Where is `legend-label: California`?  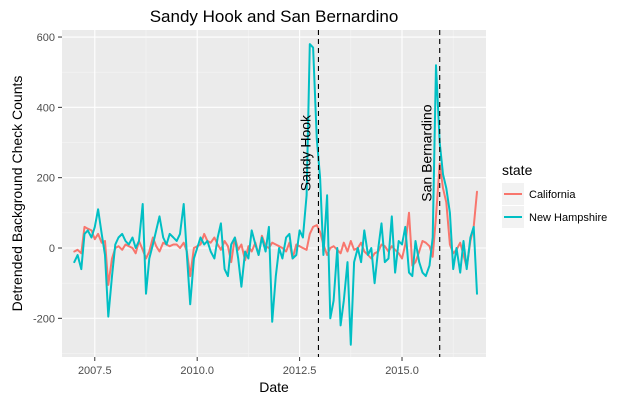 legend-label: California is located at coordinates (552, 195).